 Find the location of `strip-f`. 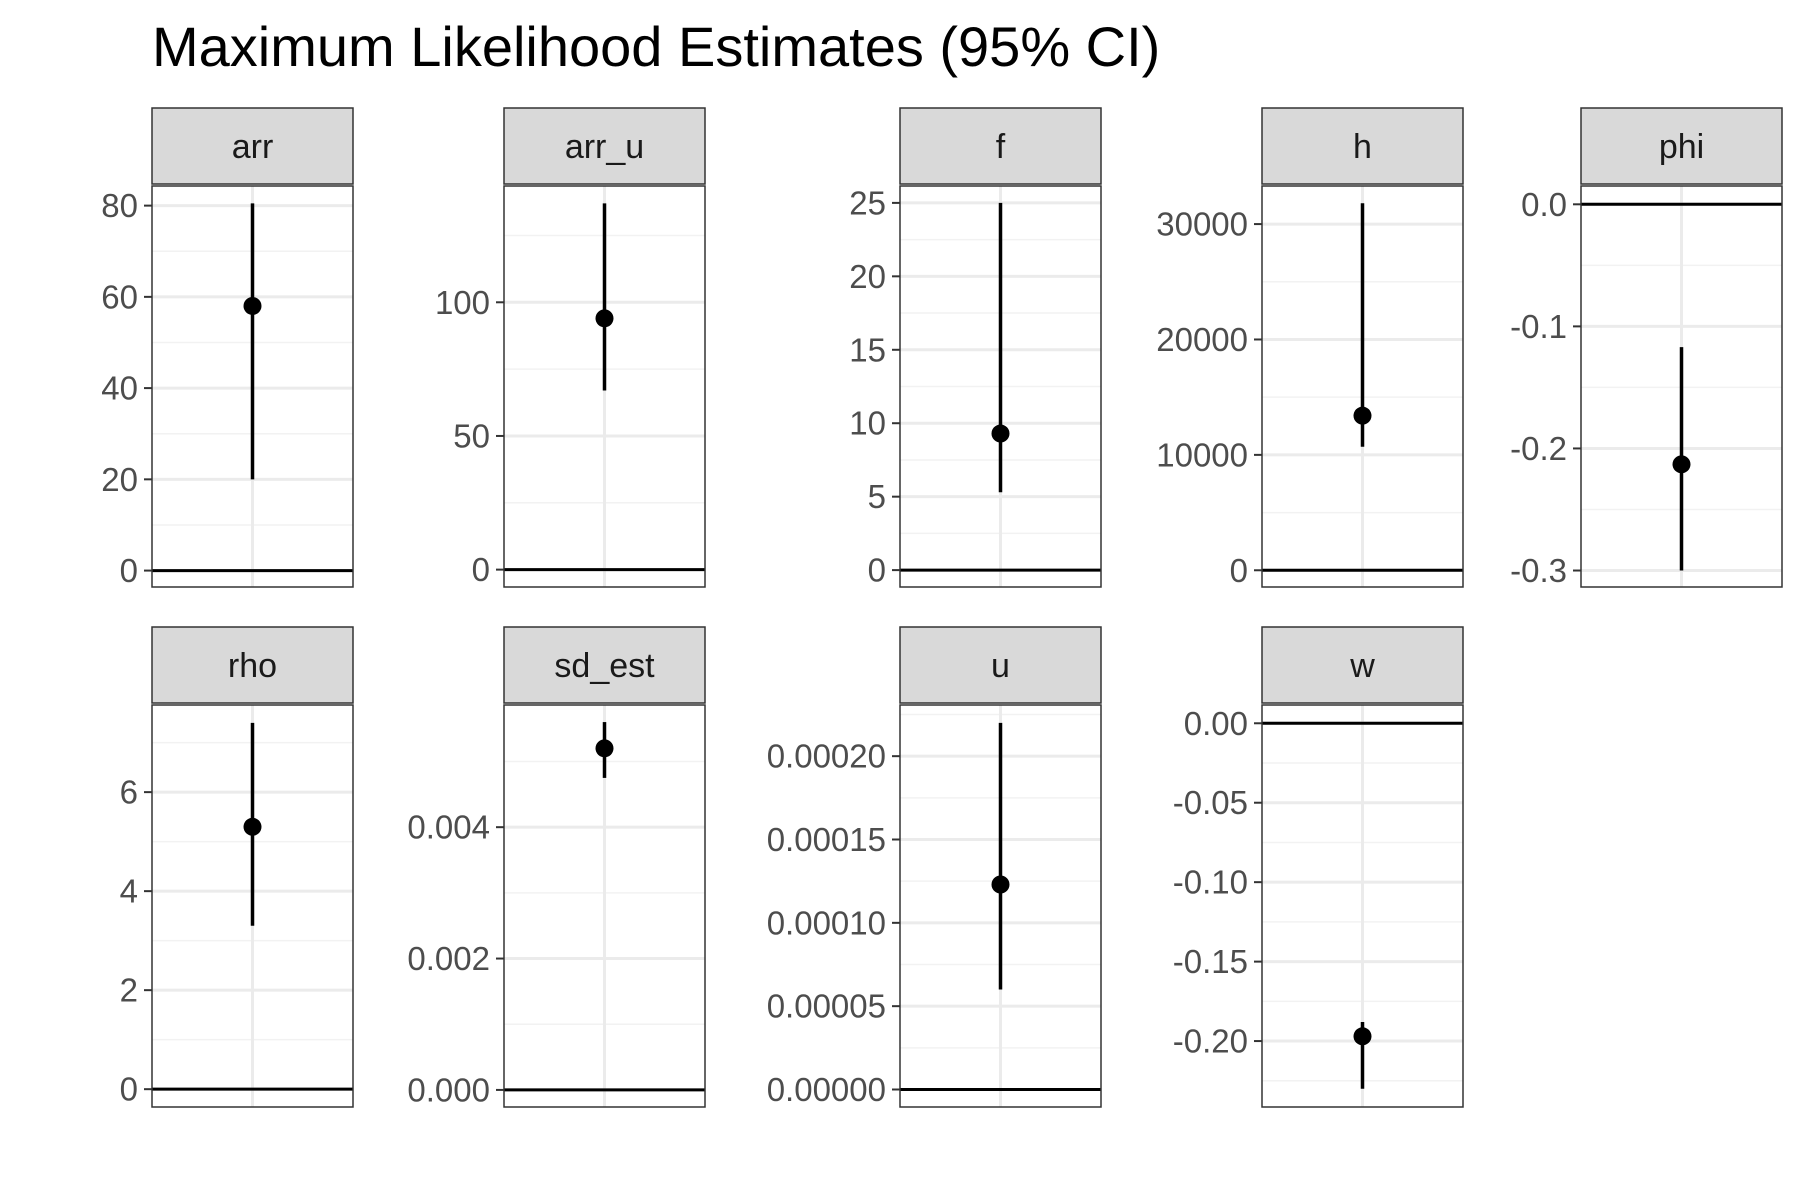

strip-f is located at coordinates (1000, 146).